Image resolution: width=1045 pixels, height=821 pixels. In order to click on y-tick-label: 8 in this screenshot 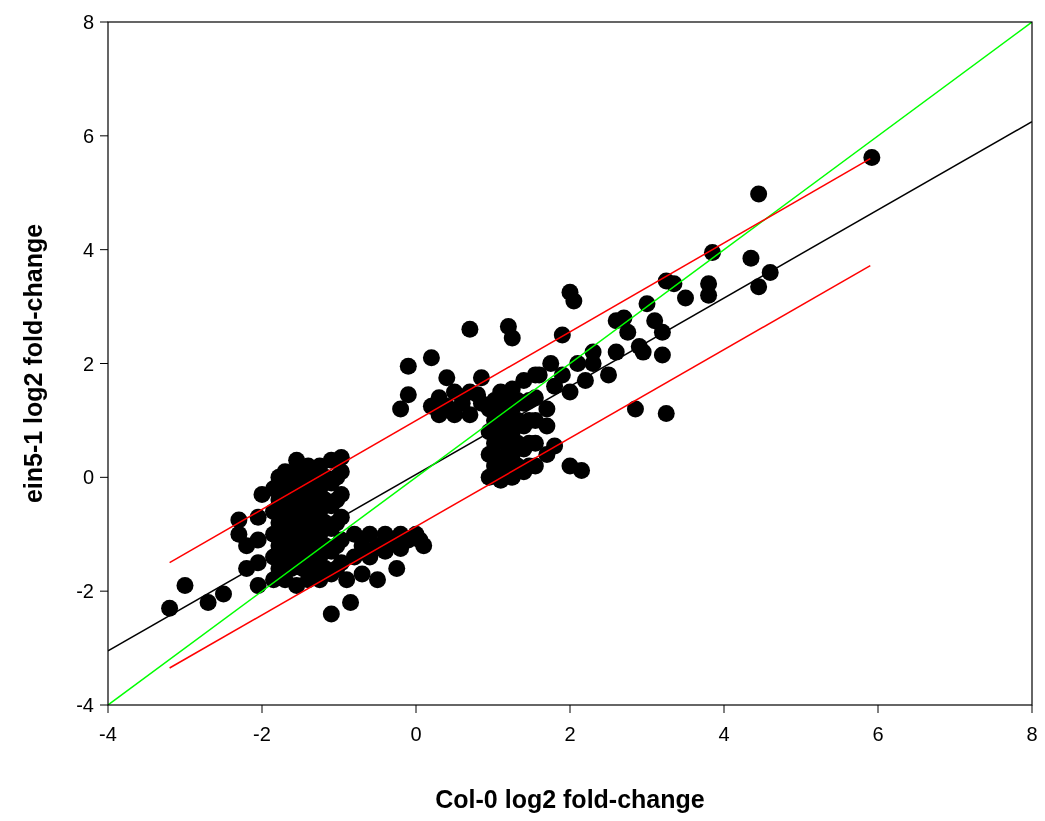, I will do `click(88, 22)`.